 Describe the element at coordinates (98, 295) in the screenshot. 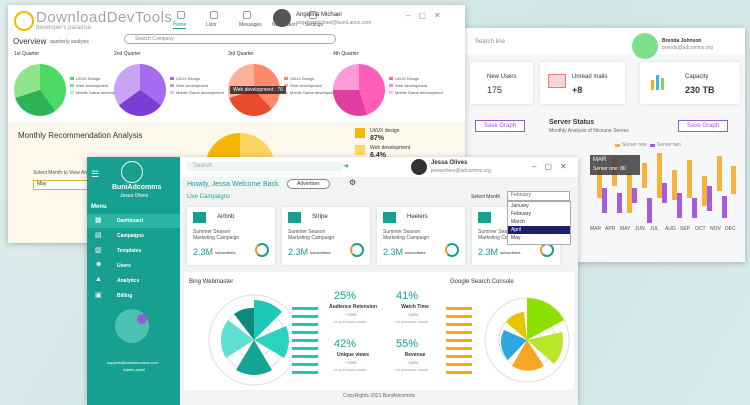

I see `menu-icon: ▣` at that location.